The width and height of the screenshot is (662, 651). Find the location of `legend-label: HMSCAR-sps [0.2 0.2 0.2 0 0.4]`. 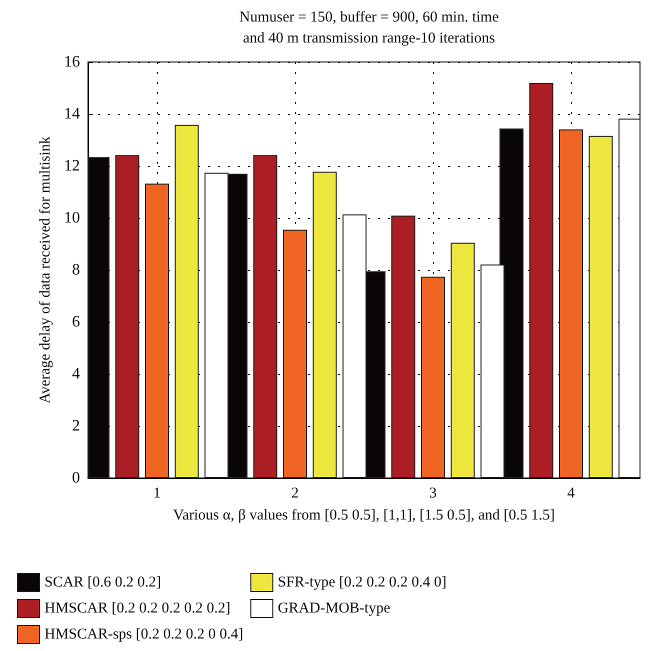

legend-label: HMSCAR-sps [0.2 0.2 0.2 0 0.4] is located at coordinates (144, 634).